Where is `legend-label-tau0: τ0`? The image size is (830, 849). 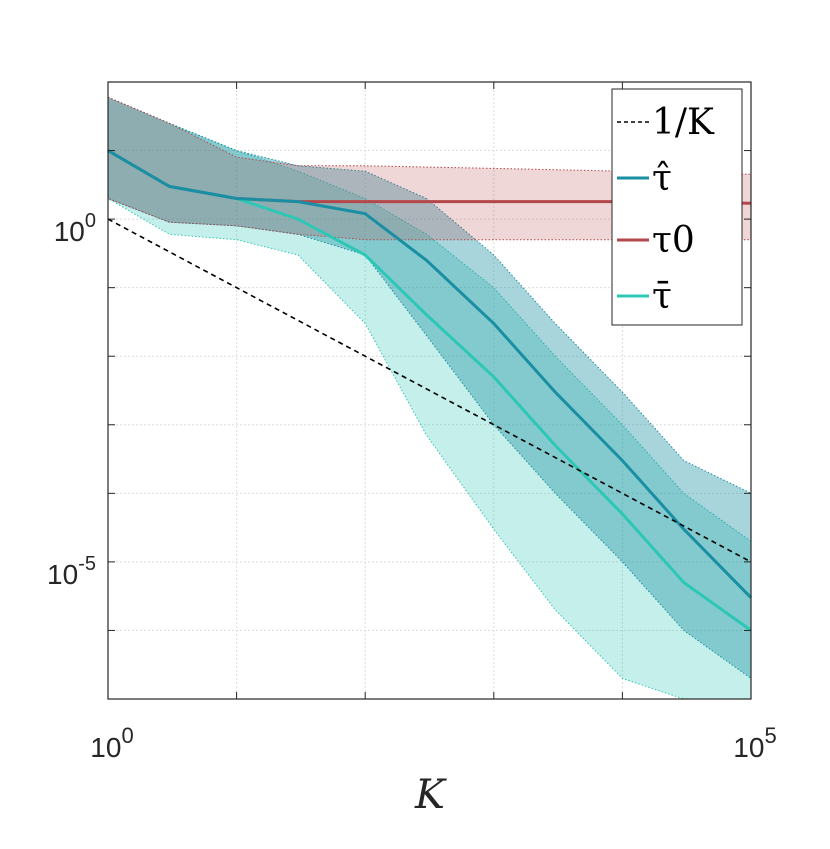 legend-label-tau0: τ0 is located at coordinates (673, 240).